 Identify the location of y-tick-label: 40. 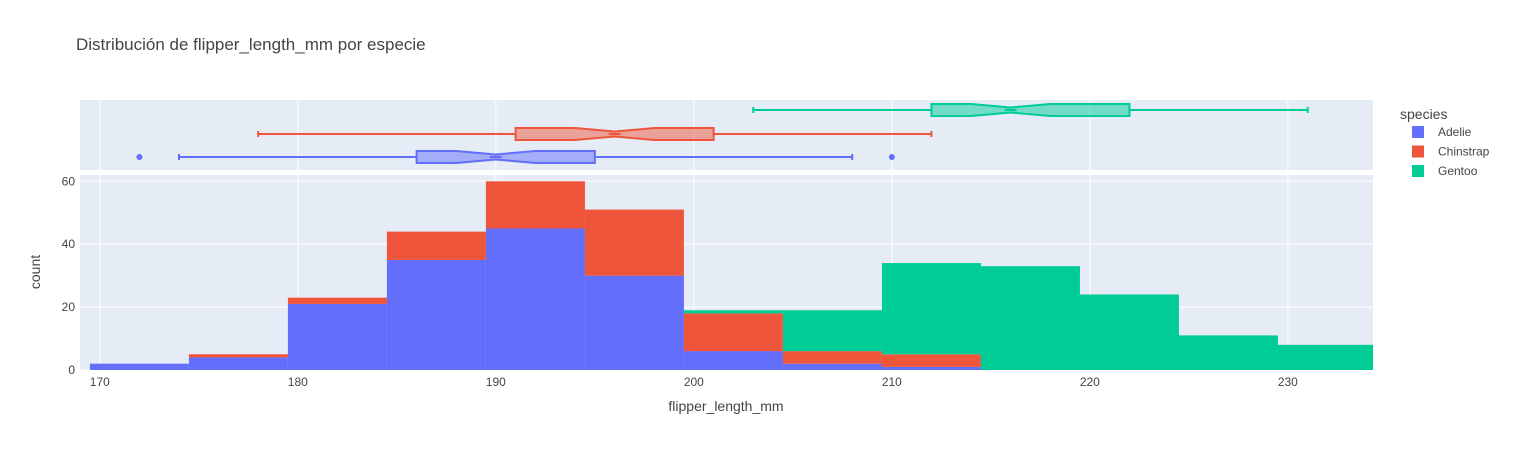
(69, 244).